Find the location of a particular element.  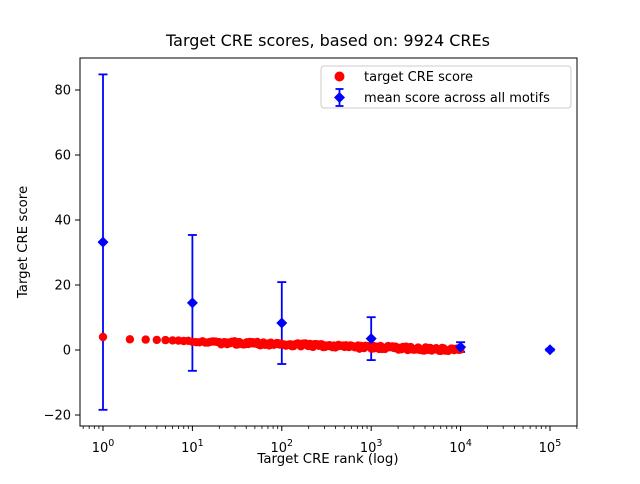

y-tick-label: −20 is located at coordinates (57, 416).